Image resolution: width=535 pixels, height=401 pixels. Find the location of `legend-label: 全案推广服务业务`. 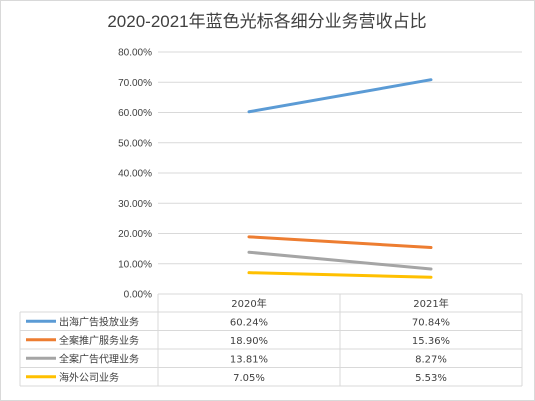

legend-label: 全案推广服务业务 is located at coordinates (99, 340).